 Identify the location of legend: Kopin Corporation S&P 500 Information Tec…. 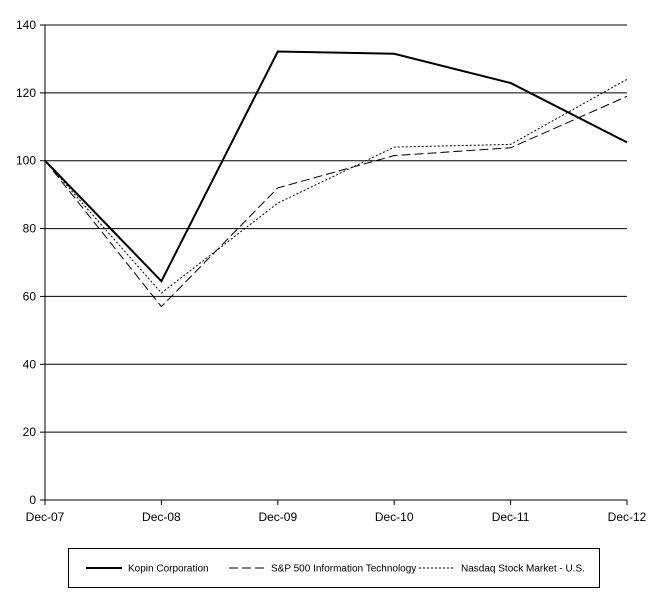
(334, 568).